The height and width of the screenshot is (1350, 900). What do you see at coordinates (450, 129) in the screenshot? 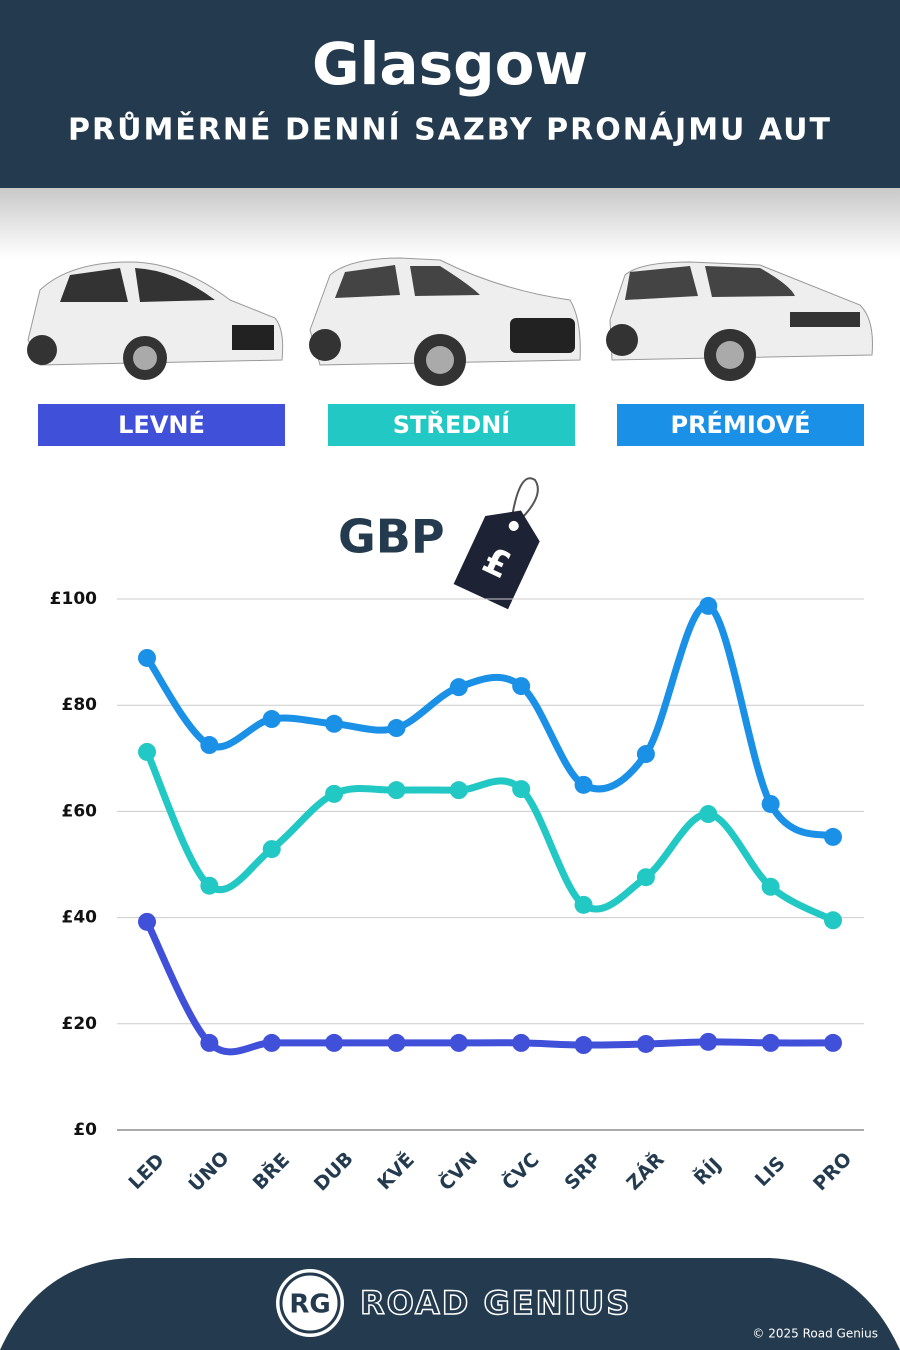
I see `subtitle: PRŮMĚRNÉ DENNÍ SAZBY PRONÁJMU AUT` at bounding box center [450, 129].